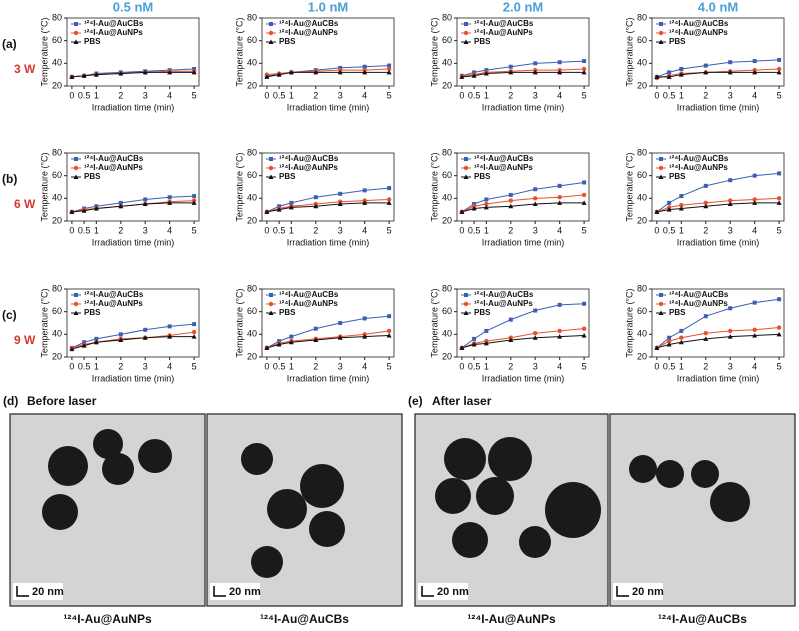  Describe the element at coordinates (22, 591) in the screenshot. I see `scale-bar` at that location.